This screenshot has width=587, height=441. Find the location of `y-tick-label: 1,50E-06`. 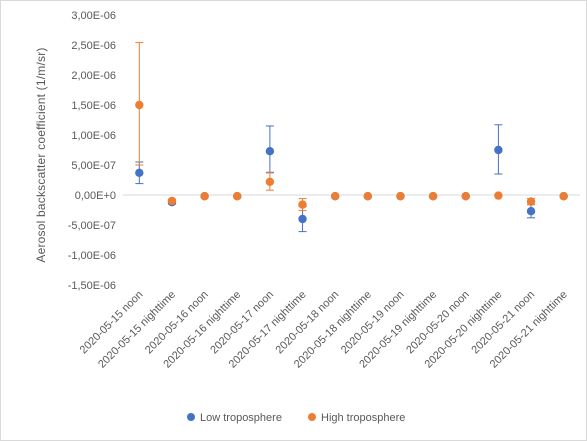

y-tick-label: 1,50E-06 is located at coordinates (93, 106).